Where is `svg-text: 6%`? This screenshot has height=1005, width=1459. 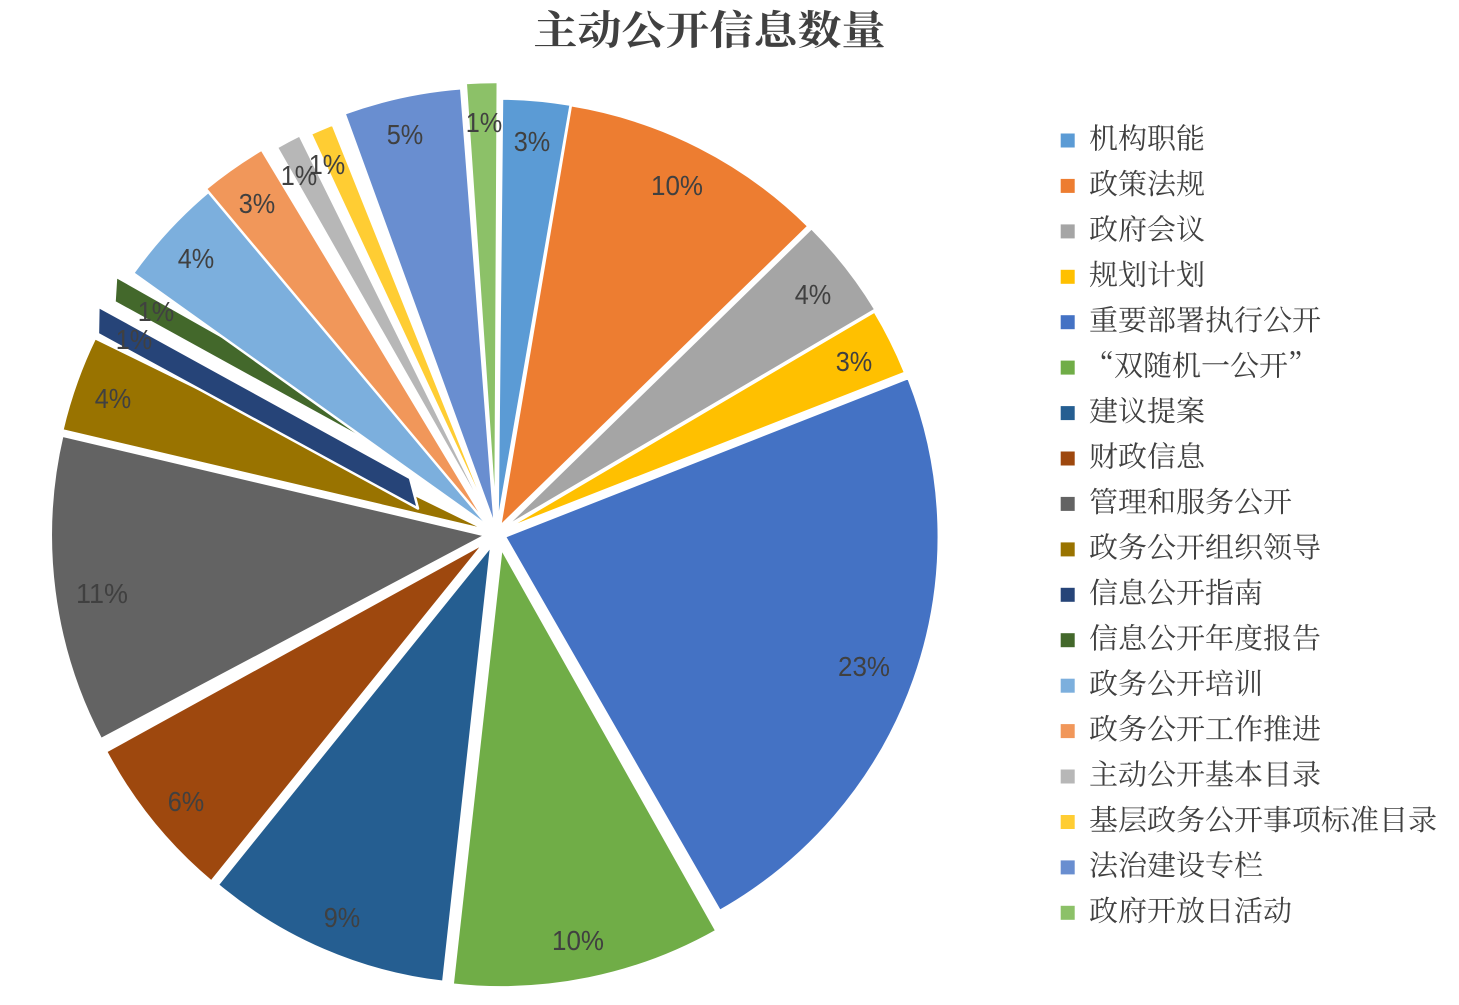
svg-text: 6% is located at coordinates (186, 801).